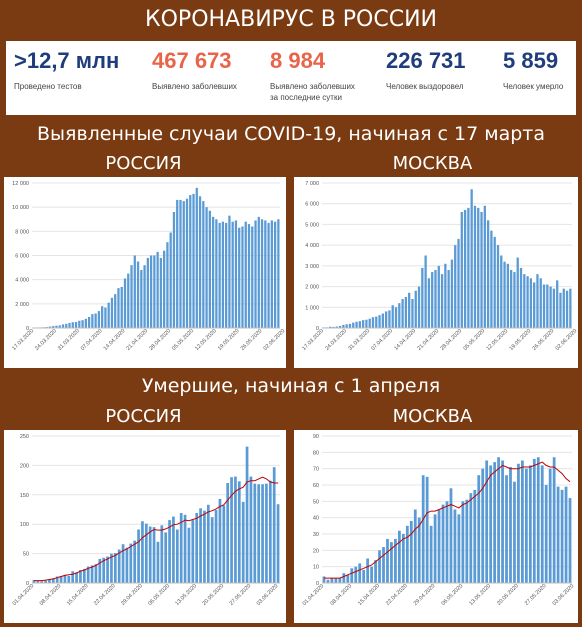  Describe the element at coordinates (432, 417) in the screenshot. I see `deaths-moscow-label: МОСКВА` at that location.